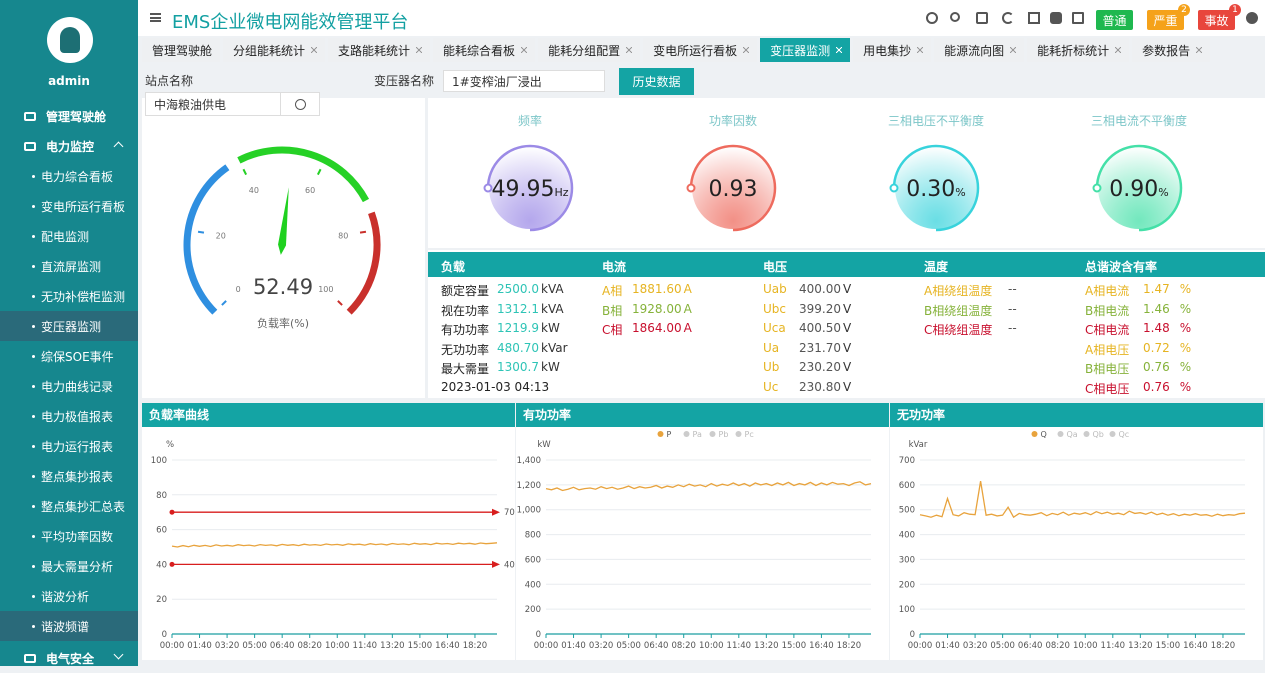 The width and height of the screenshot is (1265, 673). Describe the element at coordinates (700, 50) in the screenshot. I see `tab: 变电所运行看板` at that location.